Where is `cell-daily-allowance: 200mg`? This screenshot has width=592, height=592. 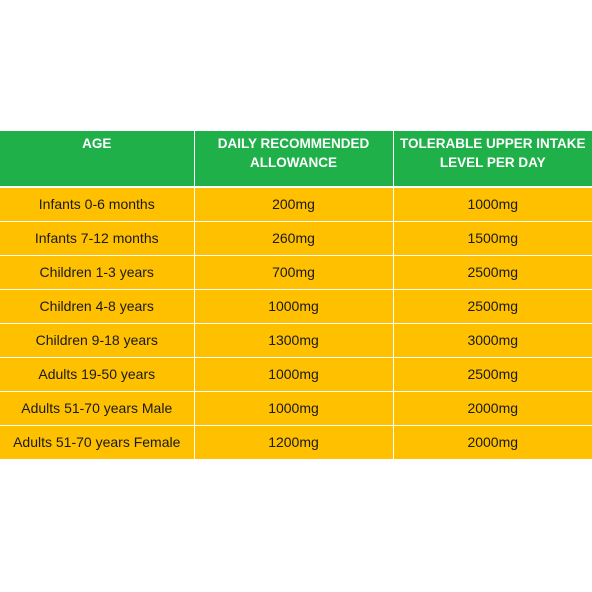
cell-daily-allowance: 200mg is located at coordinates (294, 204).